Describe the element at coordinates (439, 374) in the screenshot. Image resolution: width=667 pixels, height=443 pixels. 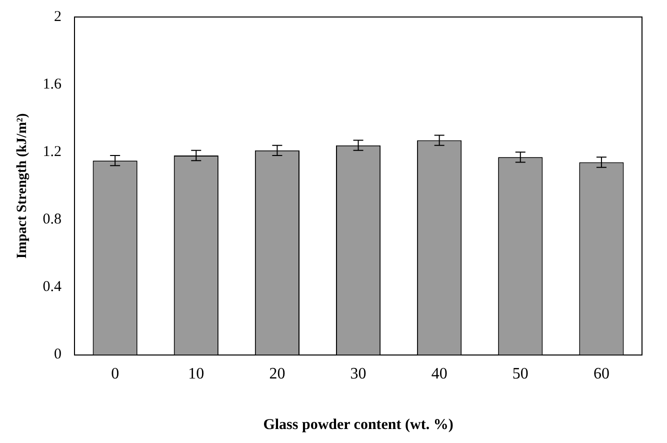
I see `x-tick-label: 40` at that location.